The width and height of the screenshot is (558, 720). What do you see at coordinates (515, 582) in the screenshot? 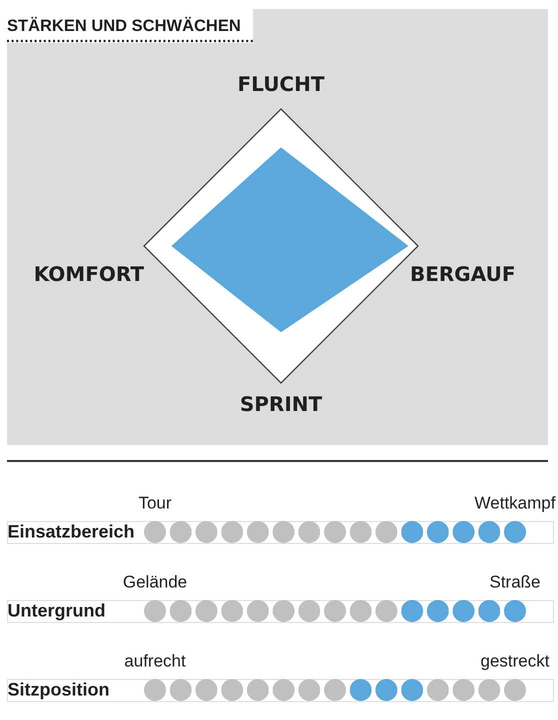
I see `x-tick-label: Straße` at bounding box center [515, 582].